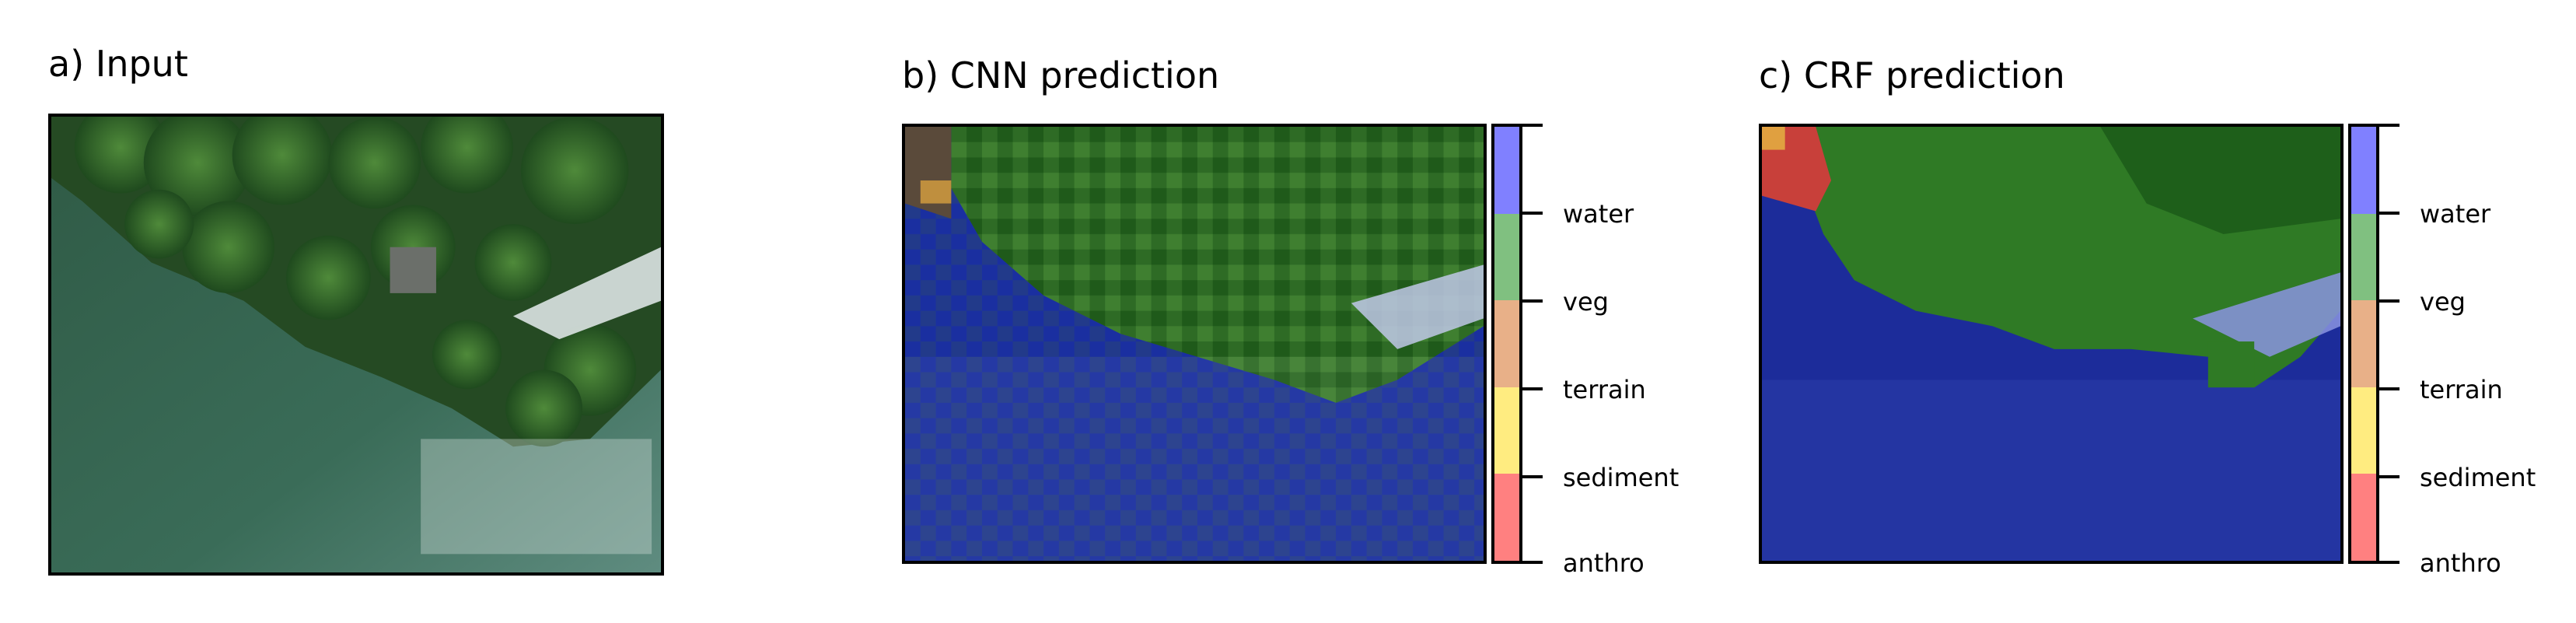 The image size is (2576, 623). Describe the element at coordinates (2478, 477) in the screenshot. I see `colorbar-c-label-sediment: sediment` at that location.